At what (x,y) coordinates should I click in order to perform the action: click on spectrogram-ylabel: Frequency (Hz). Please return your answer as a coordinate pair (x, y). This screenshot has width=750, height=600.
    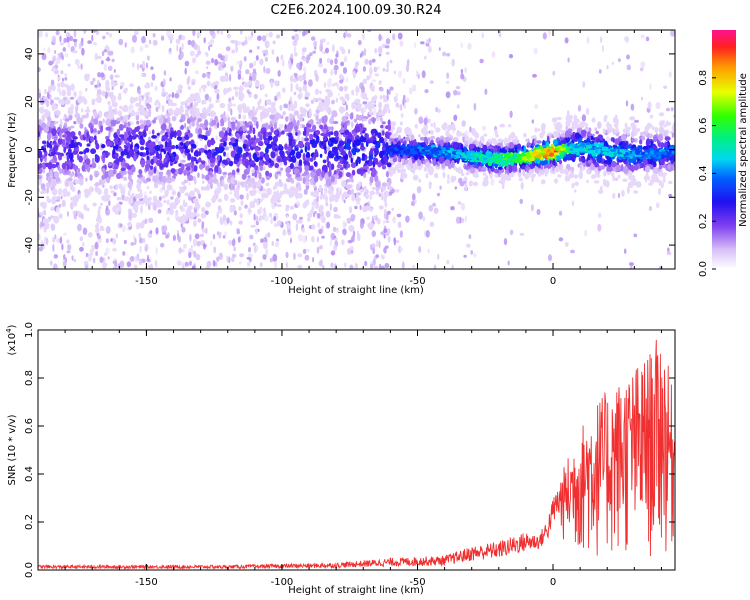
    Looking at the image, I should click on (12, 150).